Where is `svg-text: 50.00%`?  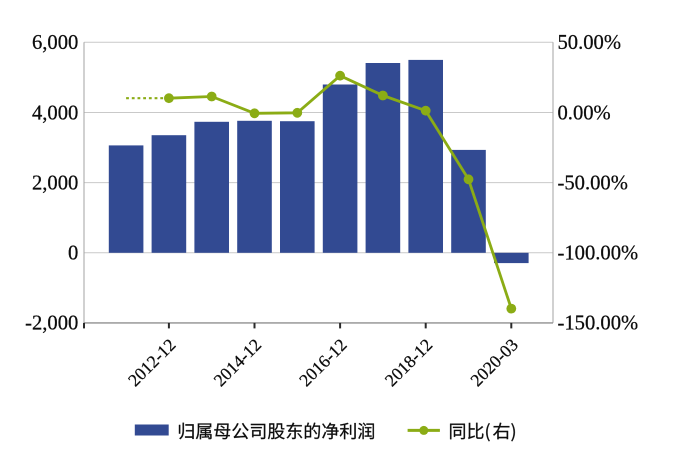 svg-text: 50.00% is located at coordinates (590, 43).